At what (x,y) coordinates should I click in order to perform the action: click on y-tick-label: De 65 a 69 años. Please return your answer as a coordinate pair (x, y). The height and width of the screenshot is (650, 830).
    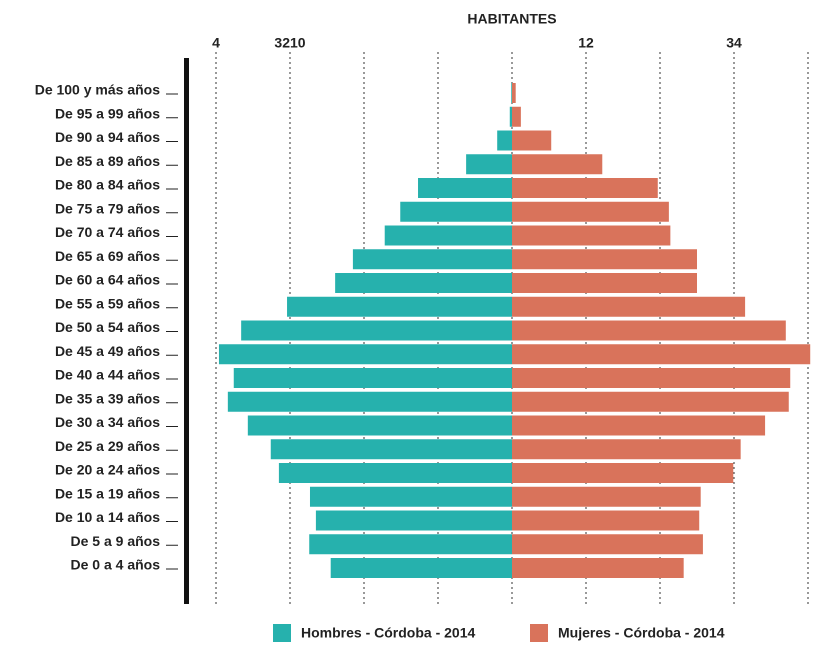
    Looking at the image, I should click on (107, 256).